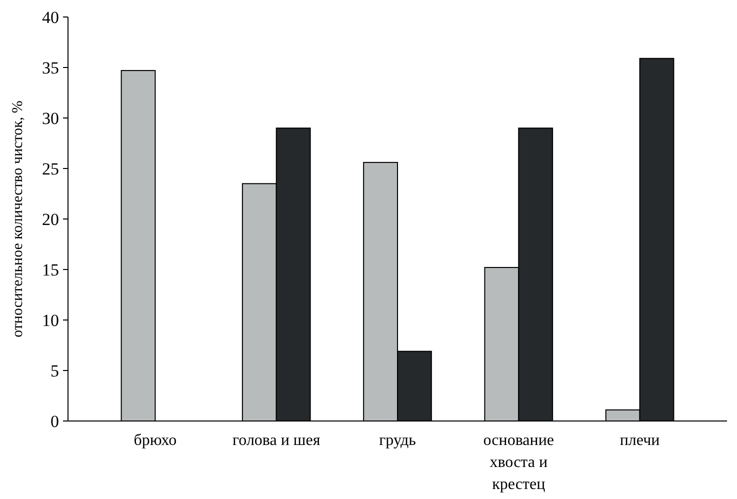  What do you see at coordinates (50, 118) in the screenshot?
I see `y-tick-label: 30` at bounding box center [50, 118].